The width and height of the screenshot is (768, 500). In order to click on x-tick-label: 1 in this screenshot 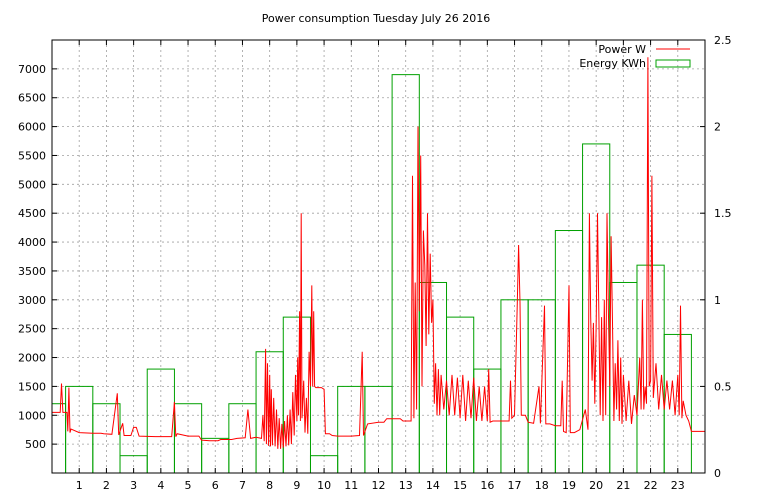, I will do `click(79, 485)`.